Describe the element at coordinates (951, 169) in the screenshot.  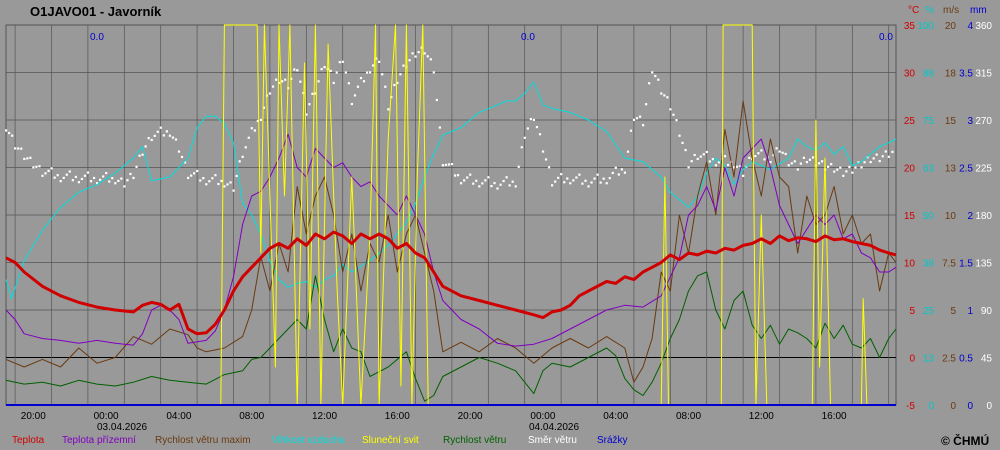
I see `right-axis-tick-wind_speed: 13` at that location.